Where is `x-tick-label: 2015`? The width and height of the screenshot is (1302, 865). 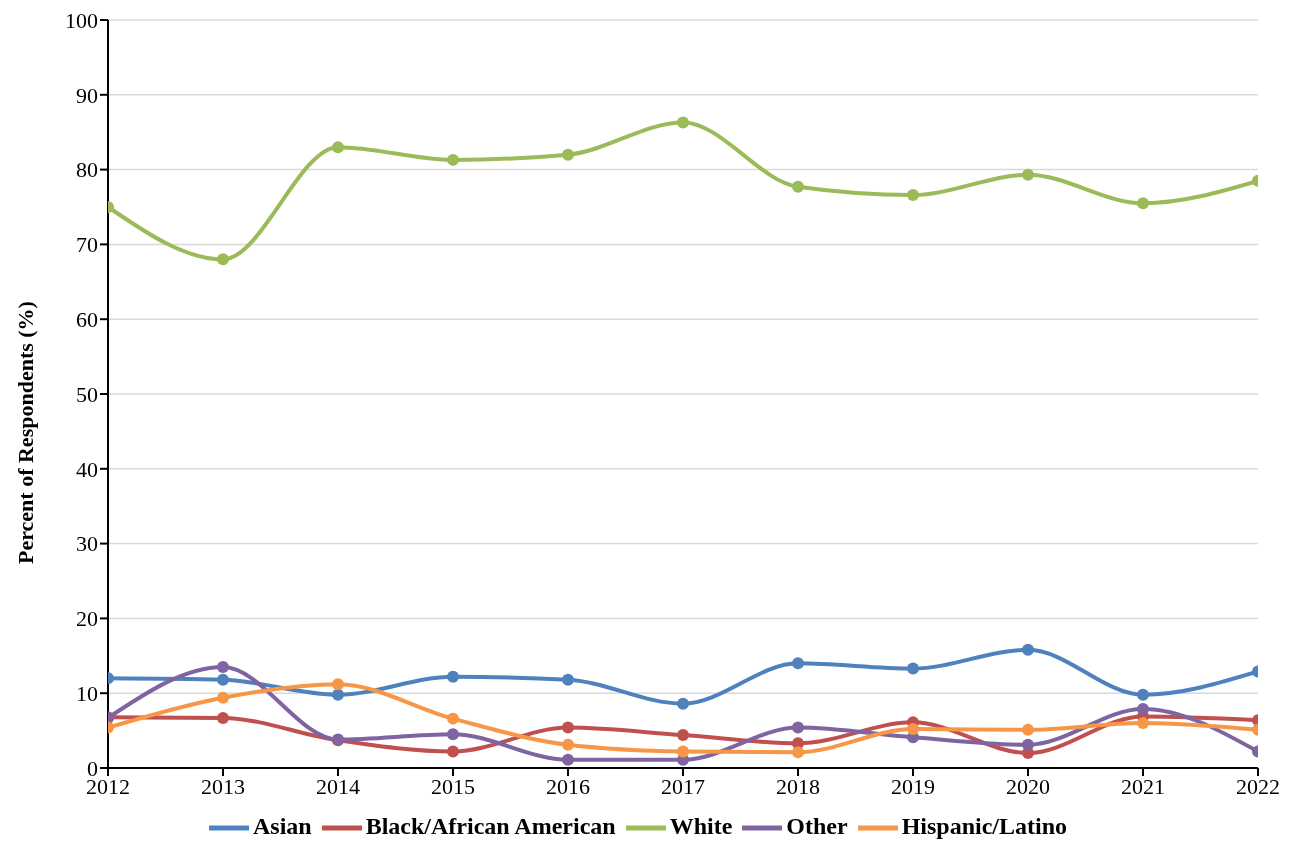
x-tick-label: 2015 is located at coordinates (453, 786).